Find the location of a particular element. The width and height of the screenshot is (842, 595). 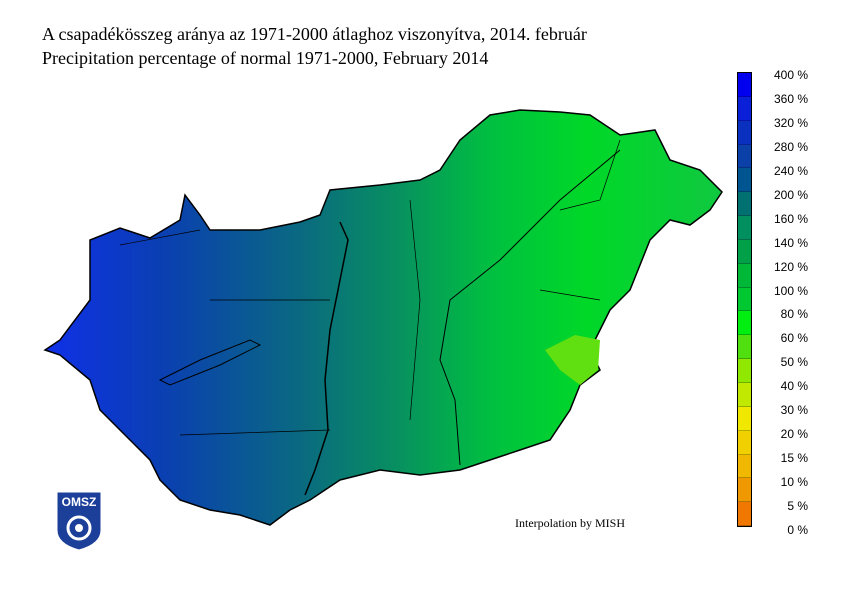

legend-label: 10 % is located at coordinates (794, 482).